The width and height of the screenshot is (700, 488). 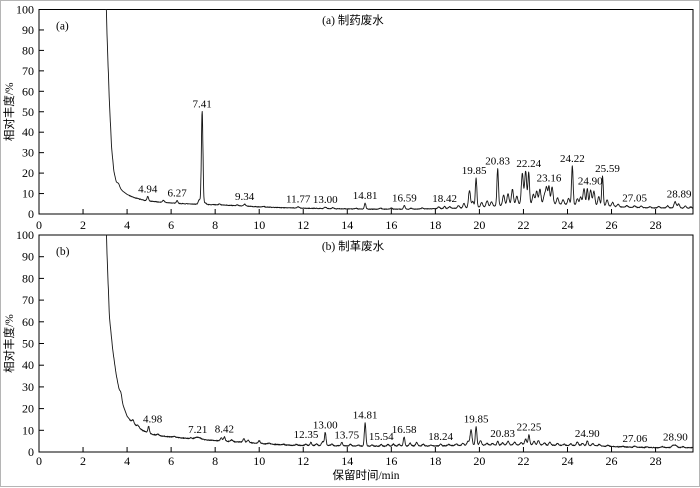 I want to click on x-axis-title: 保留时间/min, so click(x=365, y=475).